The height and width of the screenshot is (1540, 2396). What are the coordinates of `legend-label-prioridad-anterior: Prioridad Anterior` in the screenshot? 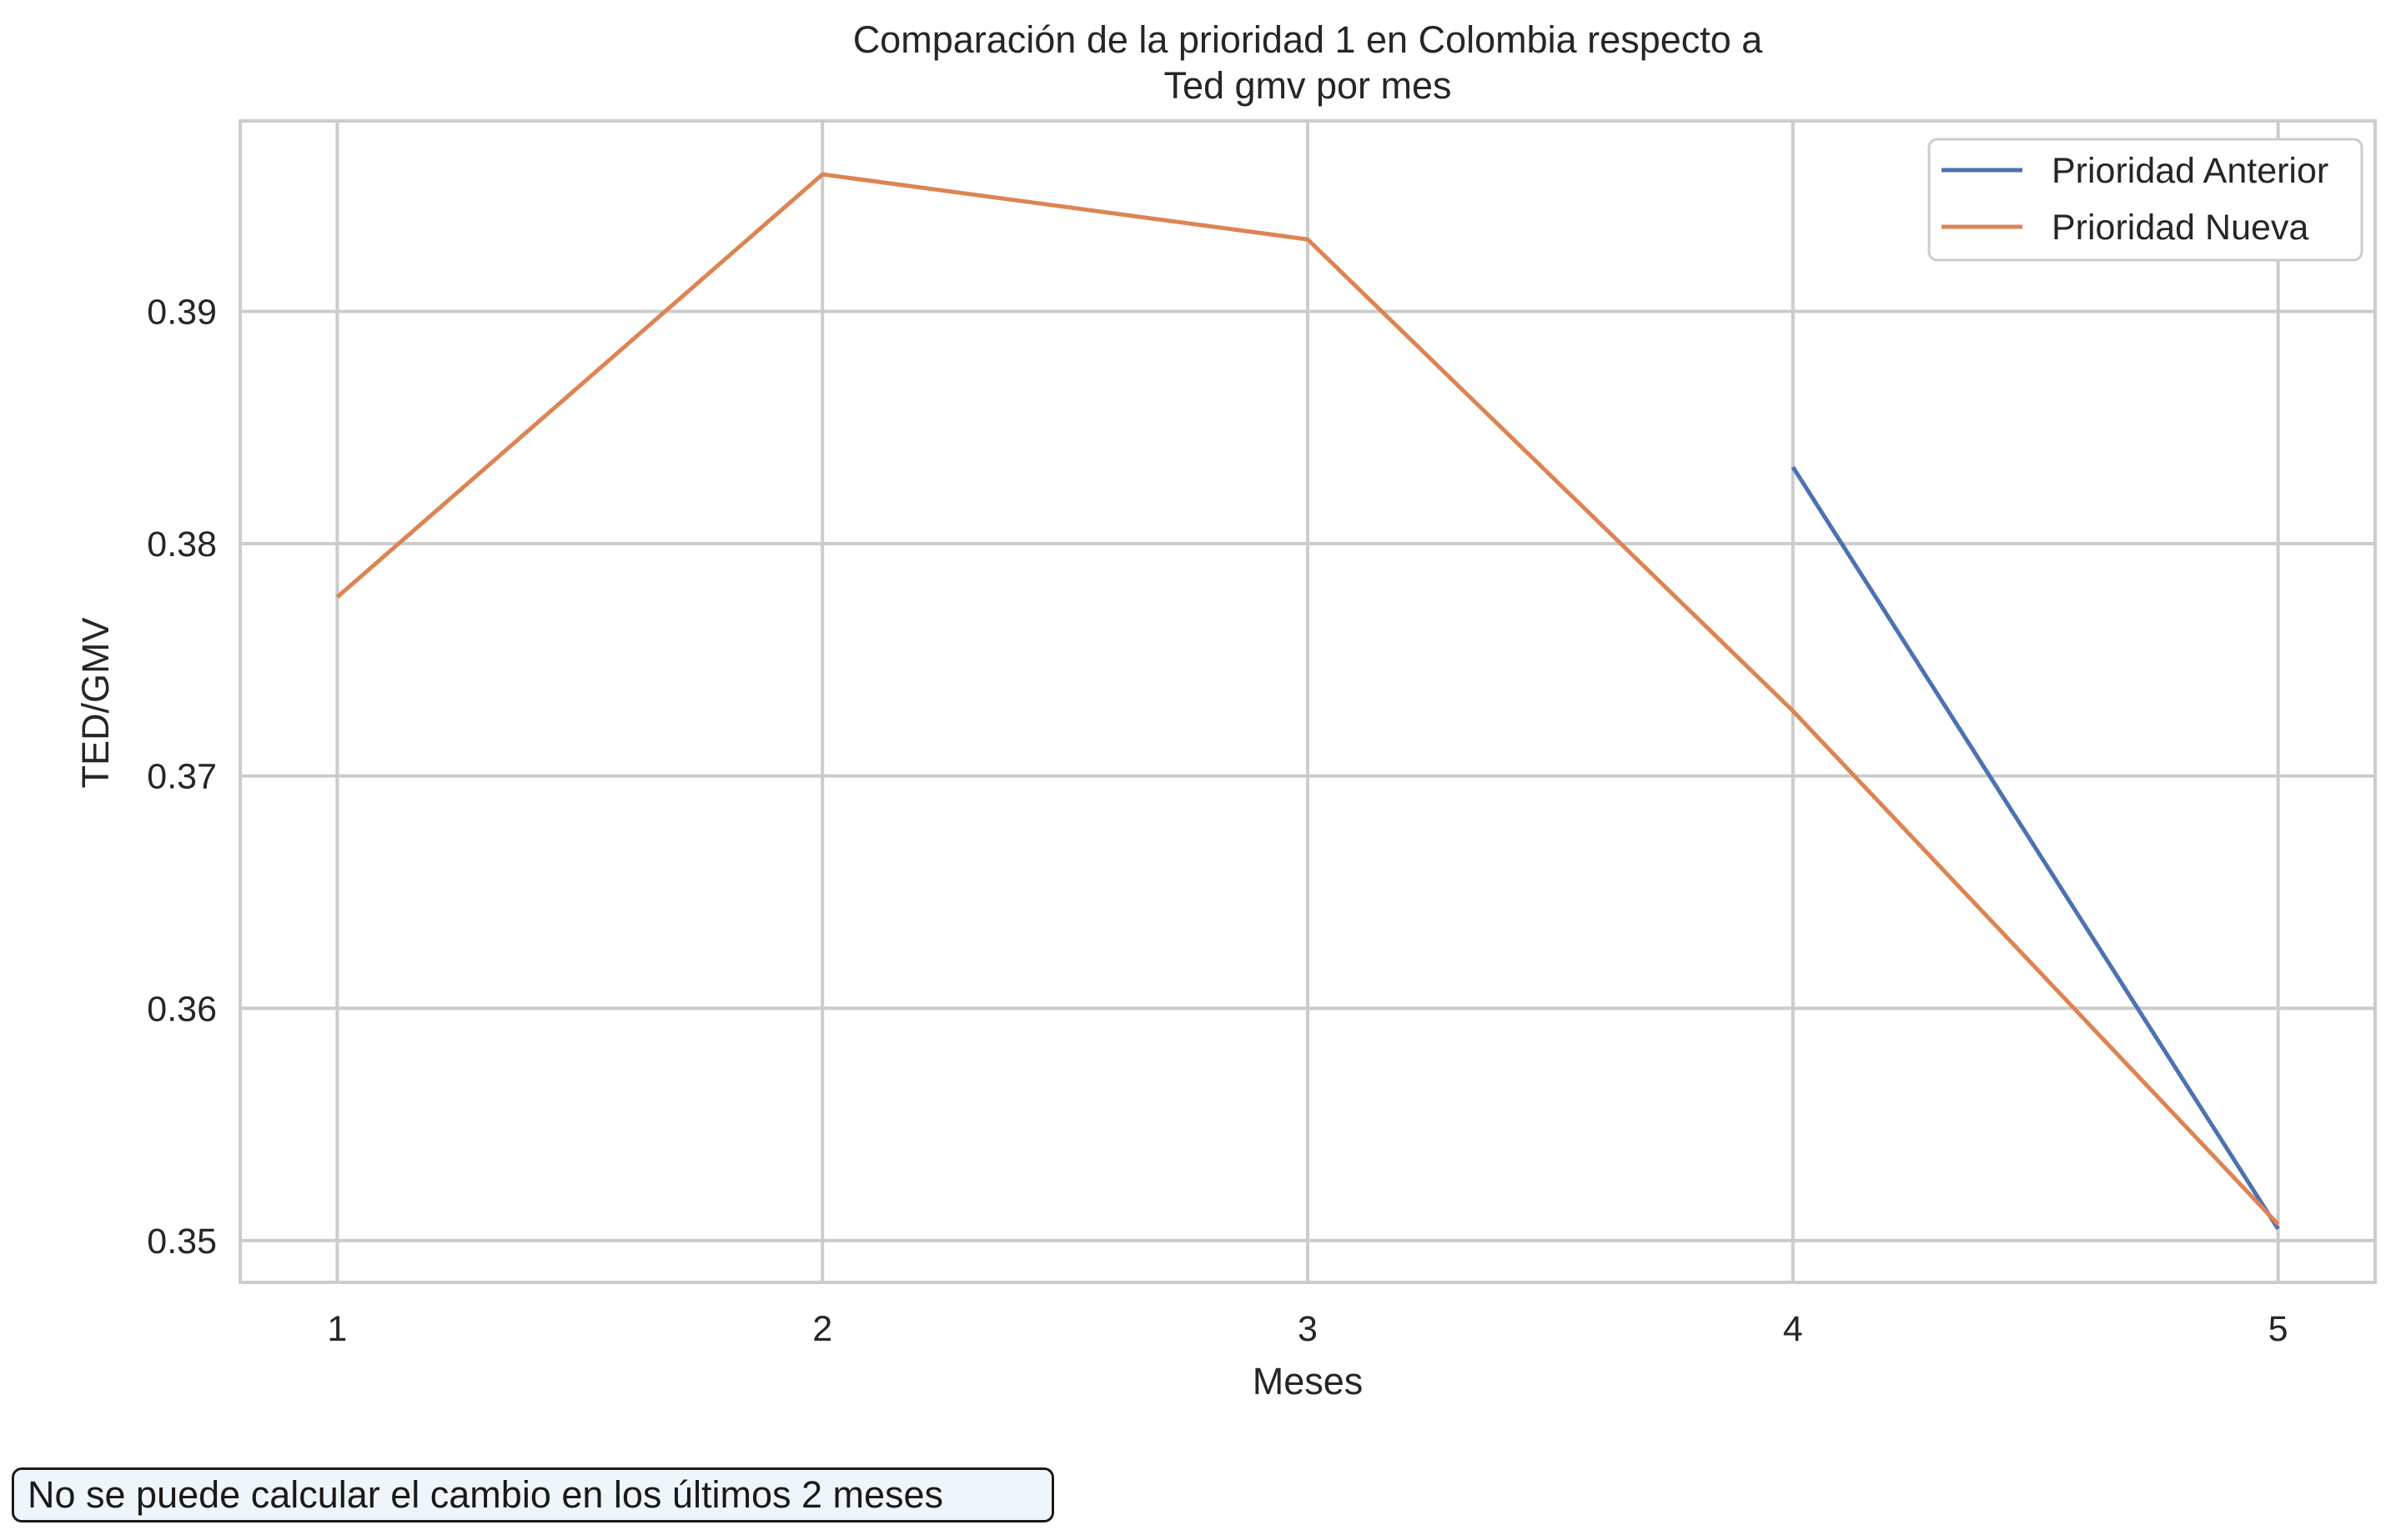 It's located at (2190, 171).